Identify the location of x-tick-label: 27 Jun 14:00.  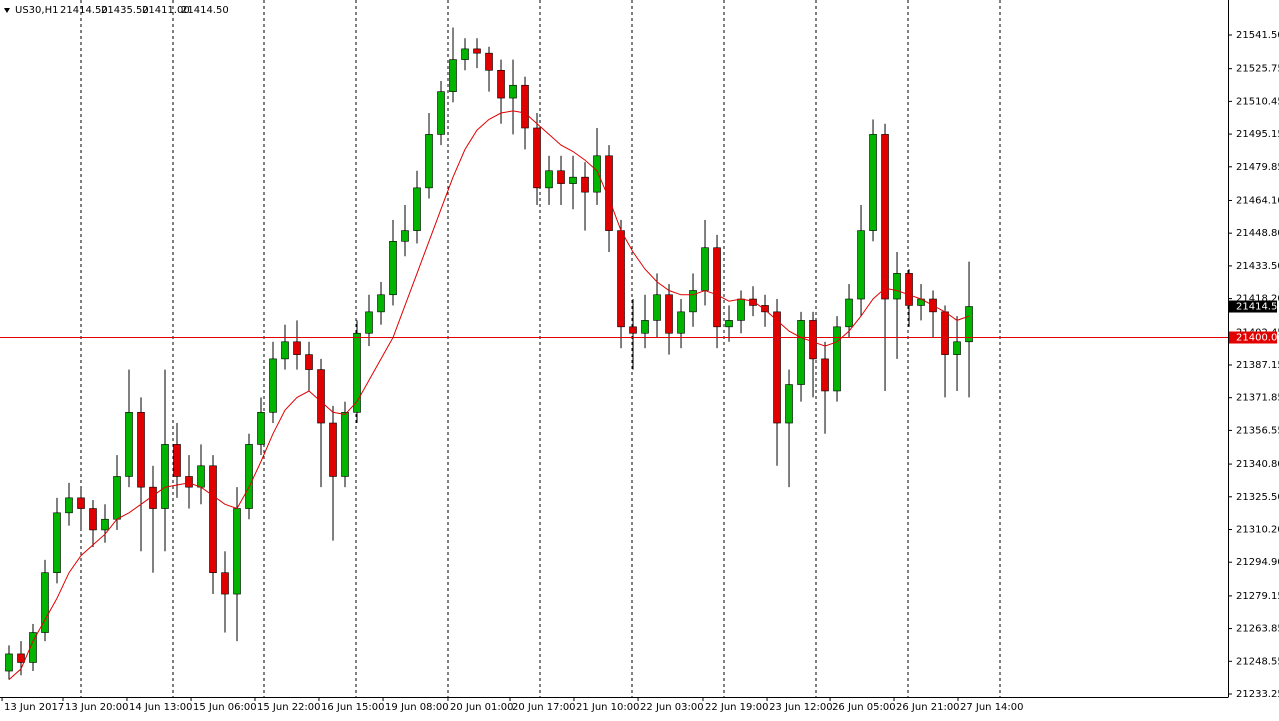
(992, 707).